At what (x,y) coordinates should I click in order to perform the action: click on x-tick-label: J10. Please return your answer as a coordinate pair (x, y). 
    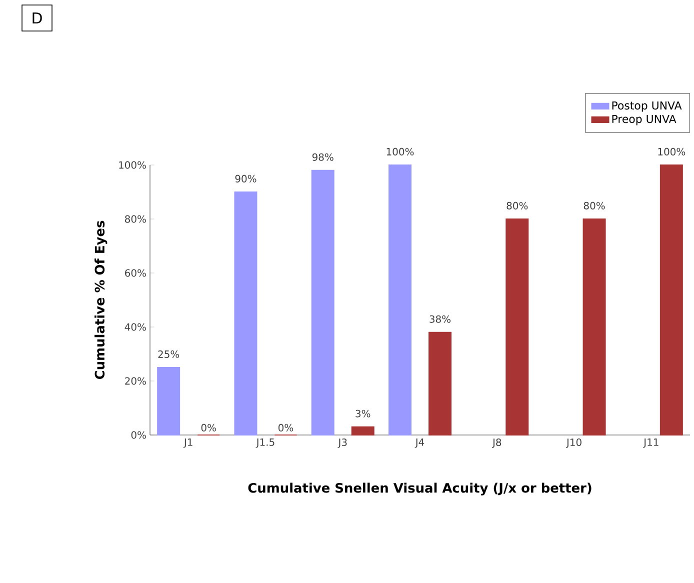
    Looking at the image, I should click on (574, 443).